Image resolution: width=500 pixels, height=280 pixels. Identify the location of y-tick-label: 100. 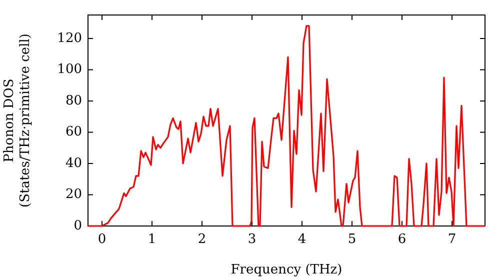
(69, 70).